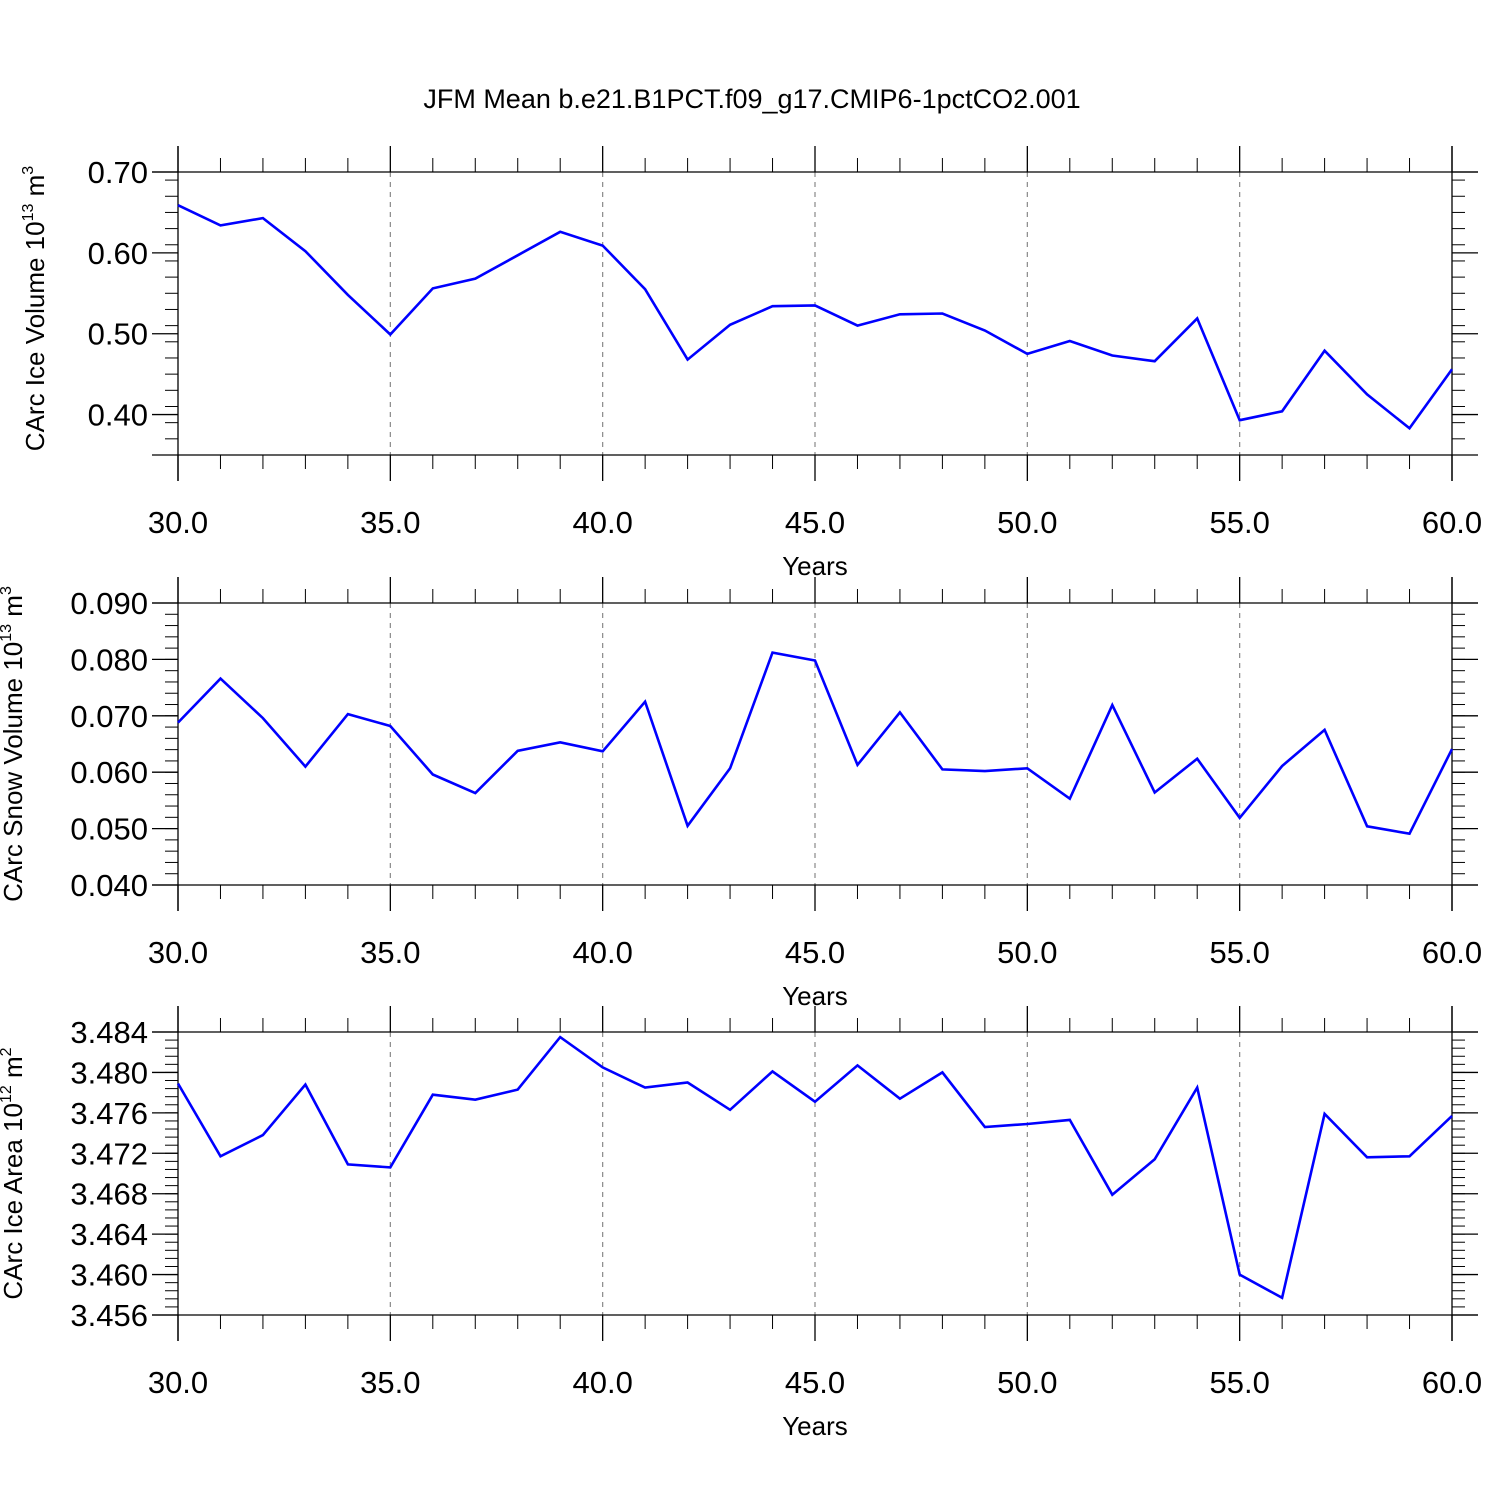  I want to click on y-axis-label: CArc Ice Area 1012 m2, so click(14, 1173).